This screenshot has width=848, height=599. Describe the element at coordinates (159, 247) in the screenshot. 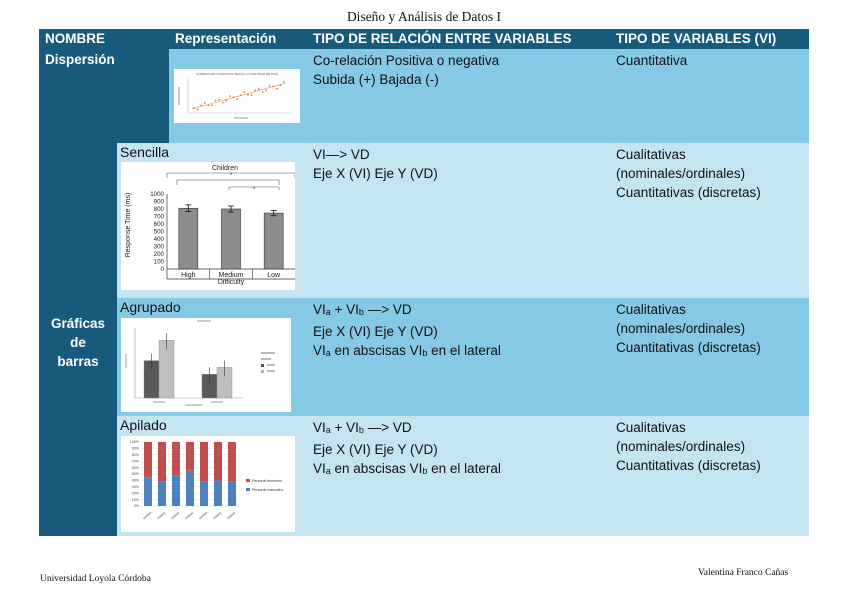

I see `simple-chart-y-tick: 300` at that location.